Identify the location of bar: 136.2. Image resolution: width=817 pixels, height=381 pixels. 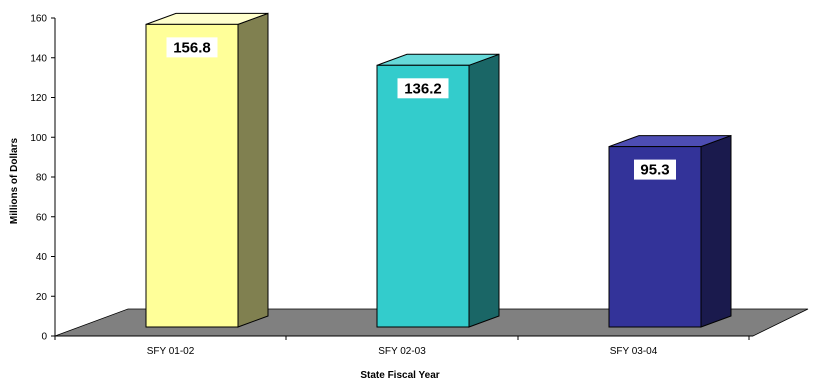
(438, 190).